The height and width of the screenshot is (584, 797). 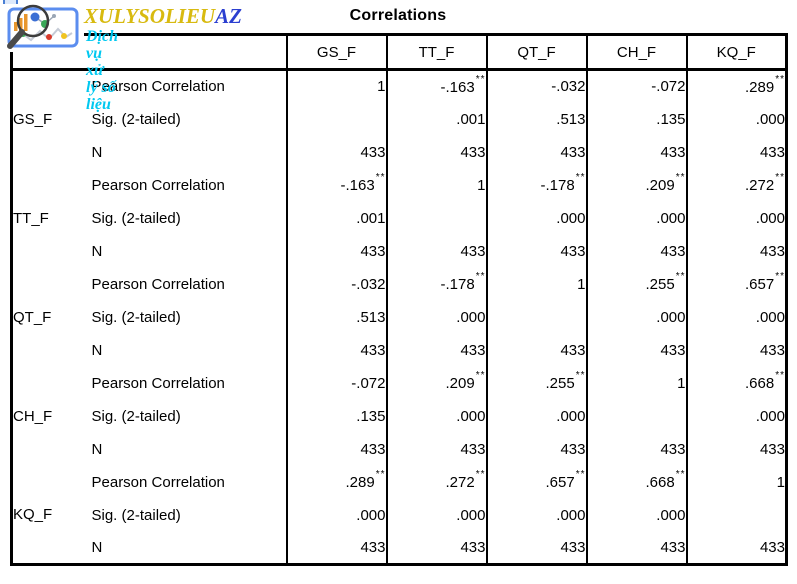 What do you see at coordinates (336, 416) in the screenshot?
I see `sig-cell: .135` at bounding box center [336, 416].